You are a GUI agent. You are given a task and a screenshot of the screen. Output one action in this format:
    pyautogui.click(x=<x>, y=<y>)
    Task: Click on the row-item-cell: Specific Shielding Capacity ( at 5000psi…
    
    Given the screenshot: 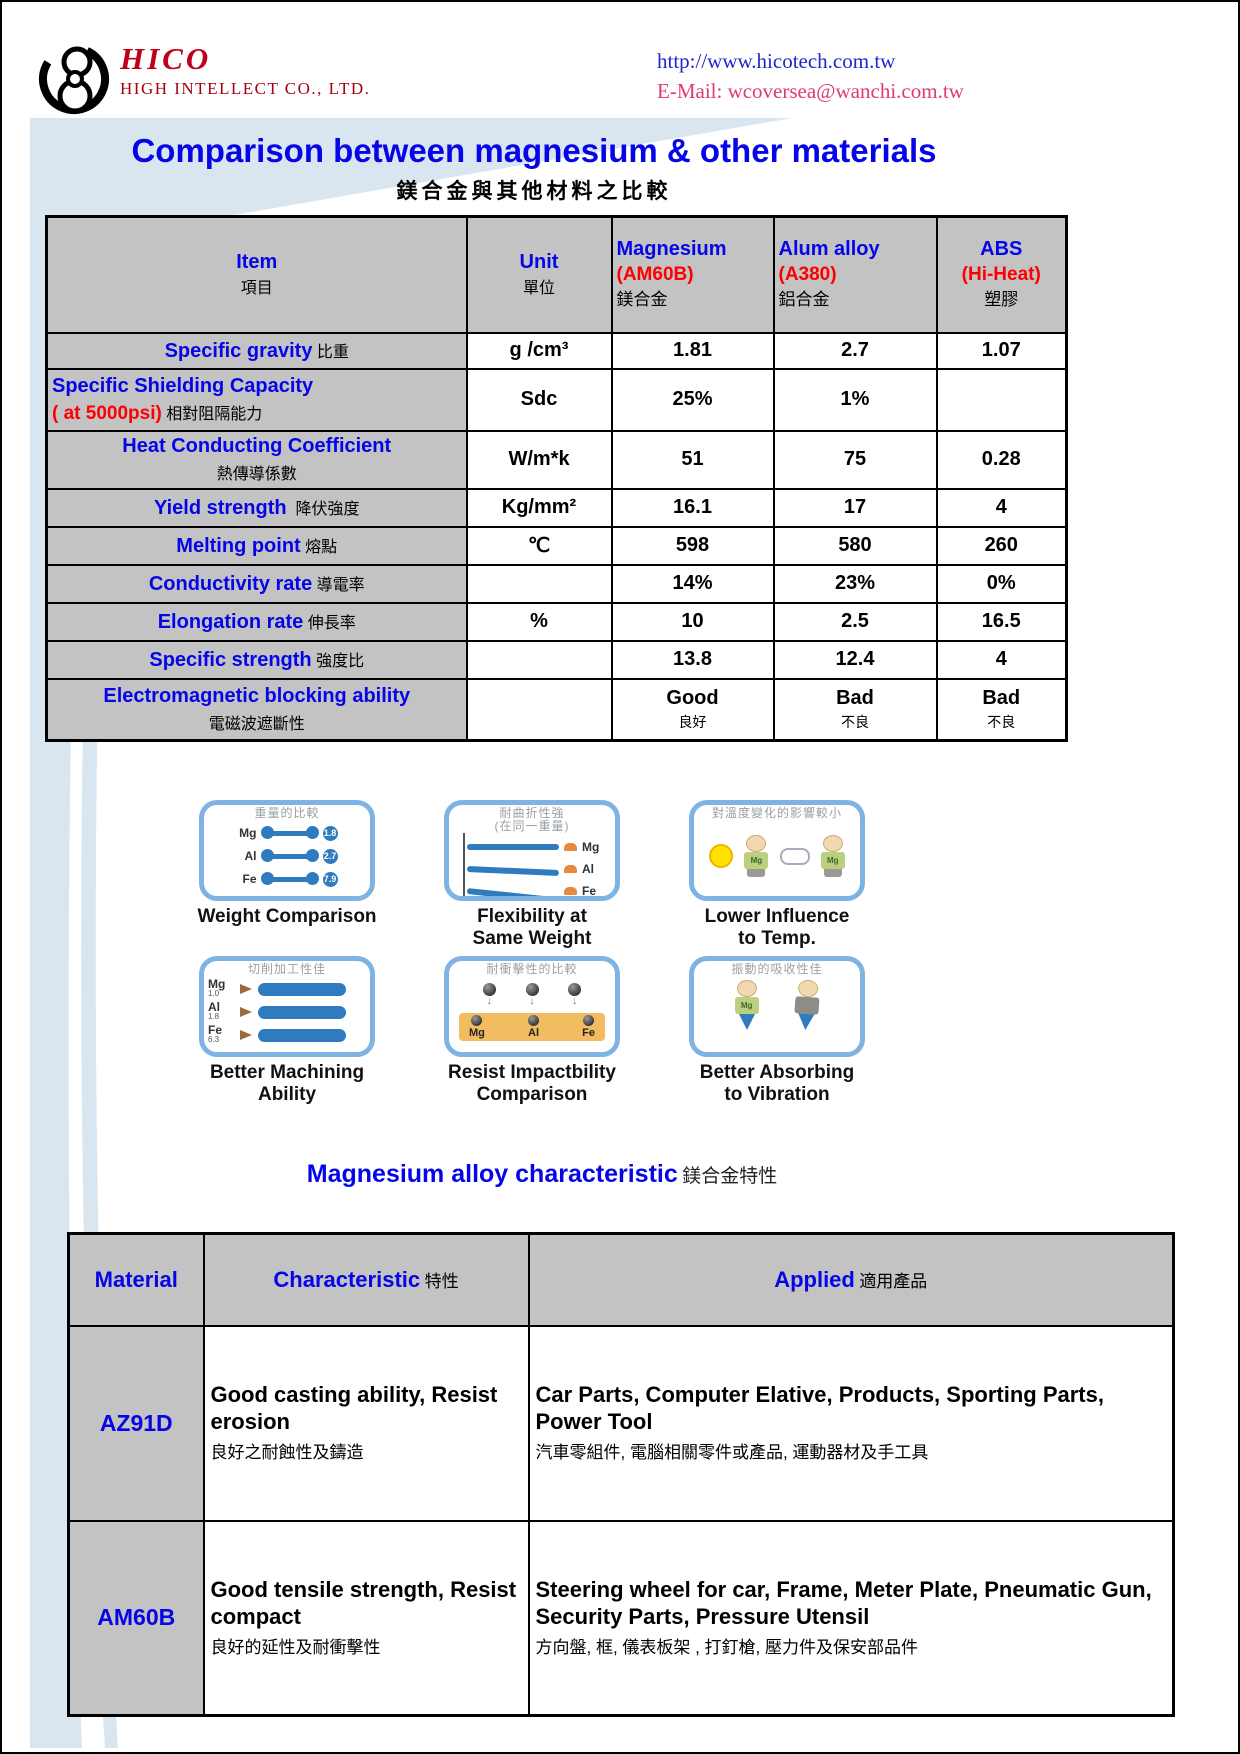 What is the action you would take?
    pyautogui.click(x=256, y=399)
    